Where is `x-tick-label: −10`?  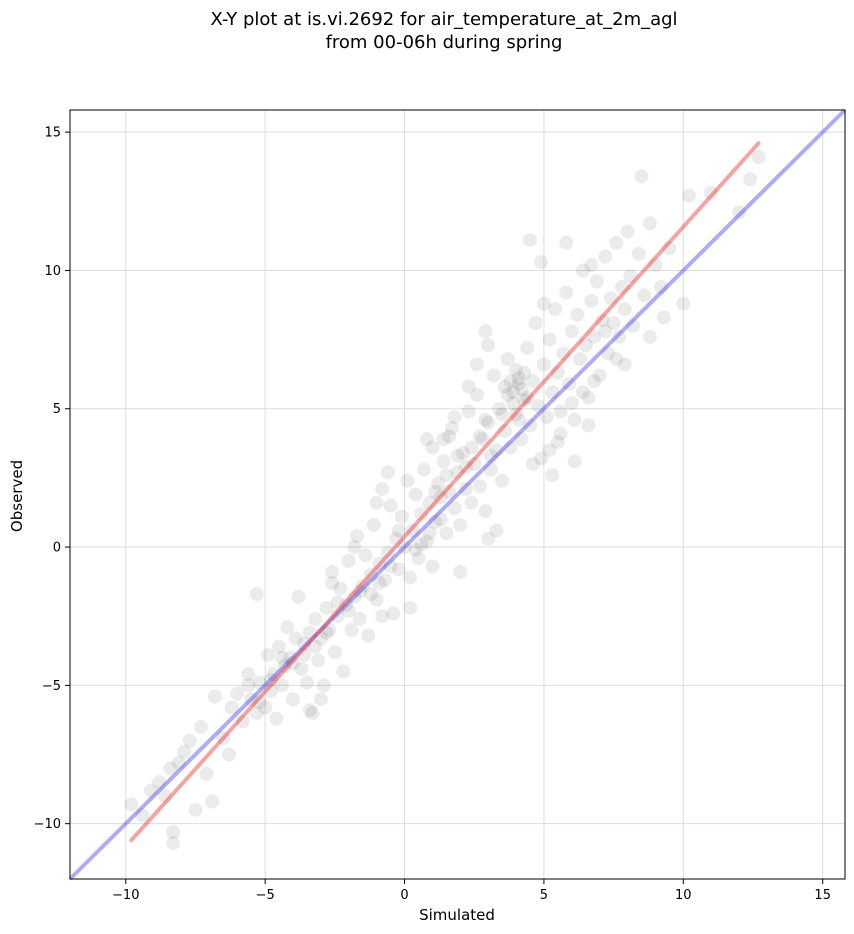
x-tick-label: −10 is located at coordinates (125, 895).